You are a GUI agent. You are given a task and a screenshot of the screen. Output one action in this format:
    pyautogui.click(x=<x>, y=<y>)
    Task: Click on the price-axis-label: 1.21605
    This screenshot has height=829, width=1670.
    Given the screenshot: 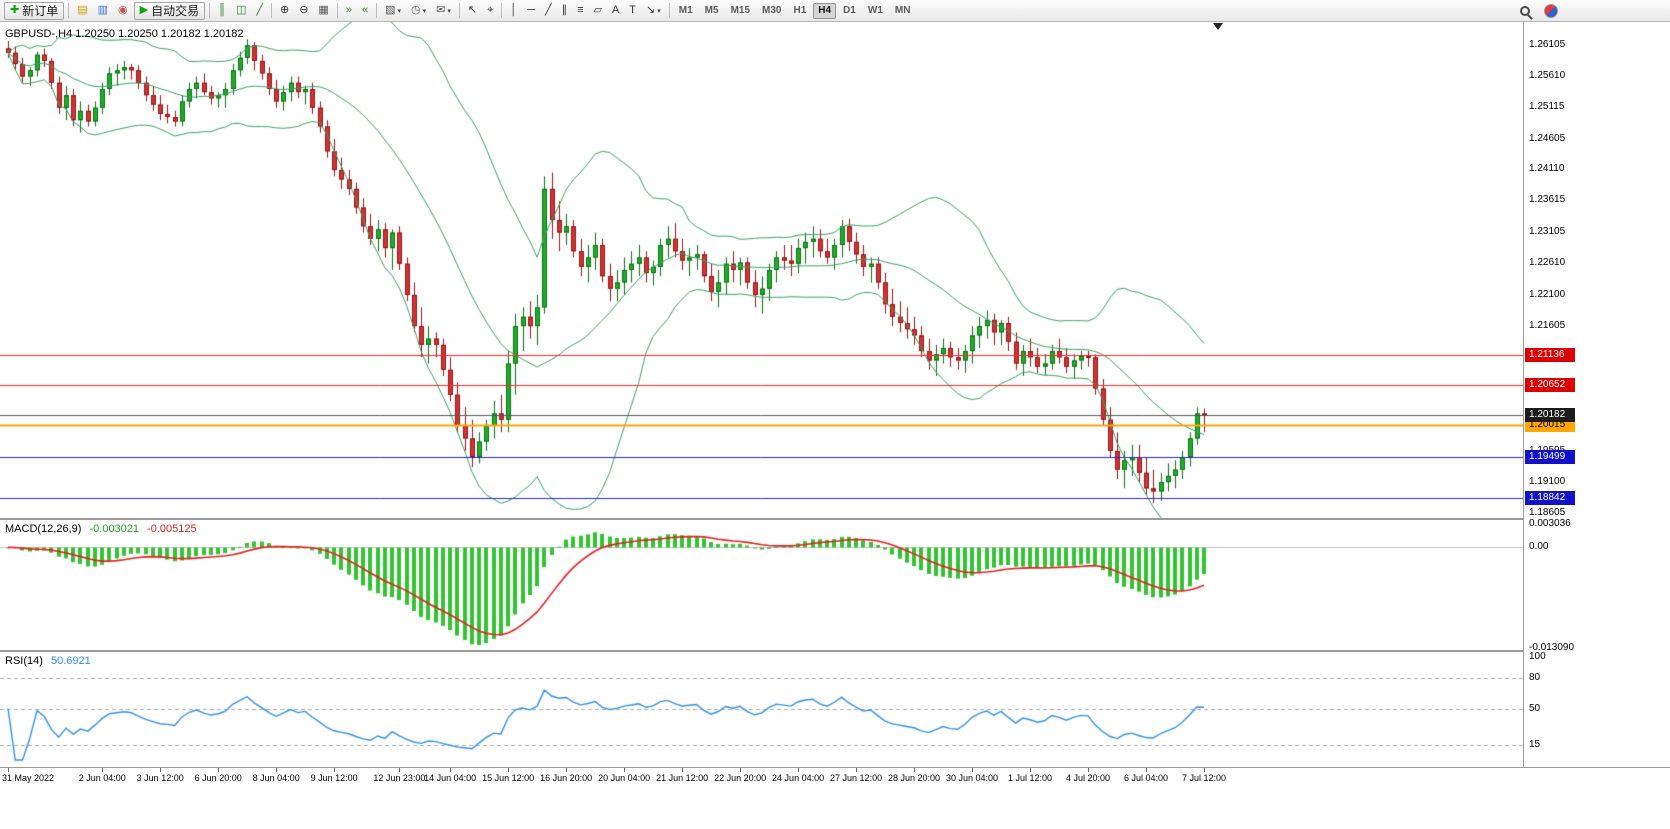 What is the action you would take?
    pyautogui.click(x=1547, y=325)
    